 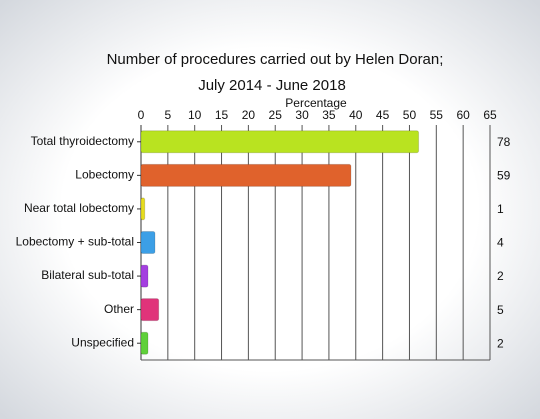 I want to click on y-tick-label: Near total lobectomy, so click(x=79, y=208).